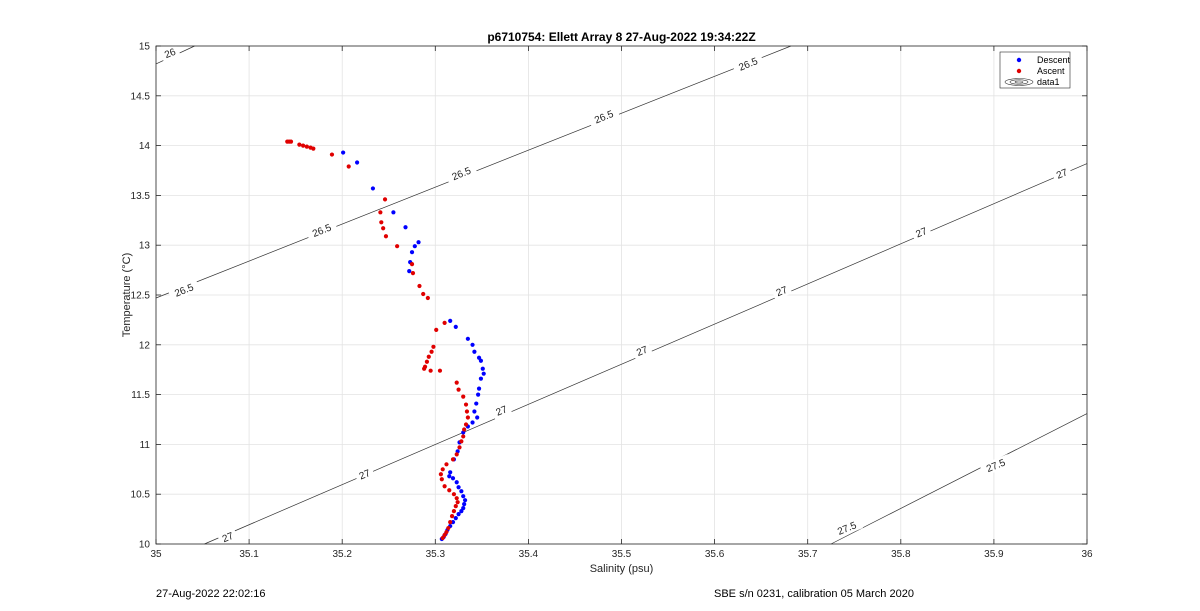 The width and height of the screenshot is (1200, 611). Describe the element at coordinates (715, 554) in the screenshot. I see `x-tick-label: 35.6` at that location.